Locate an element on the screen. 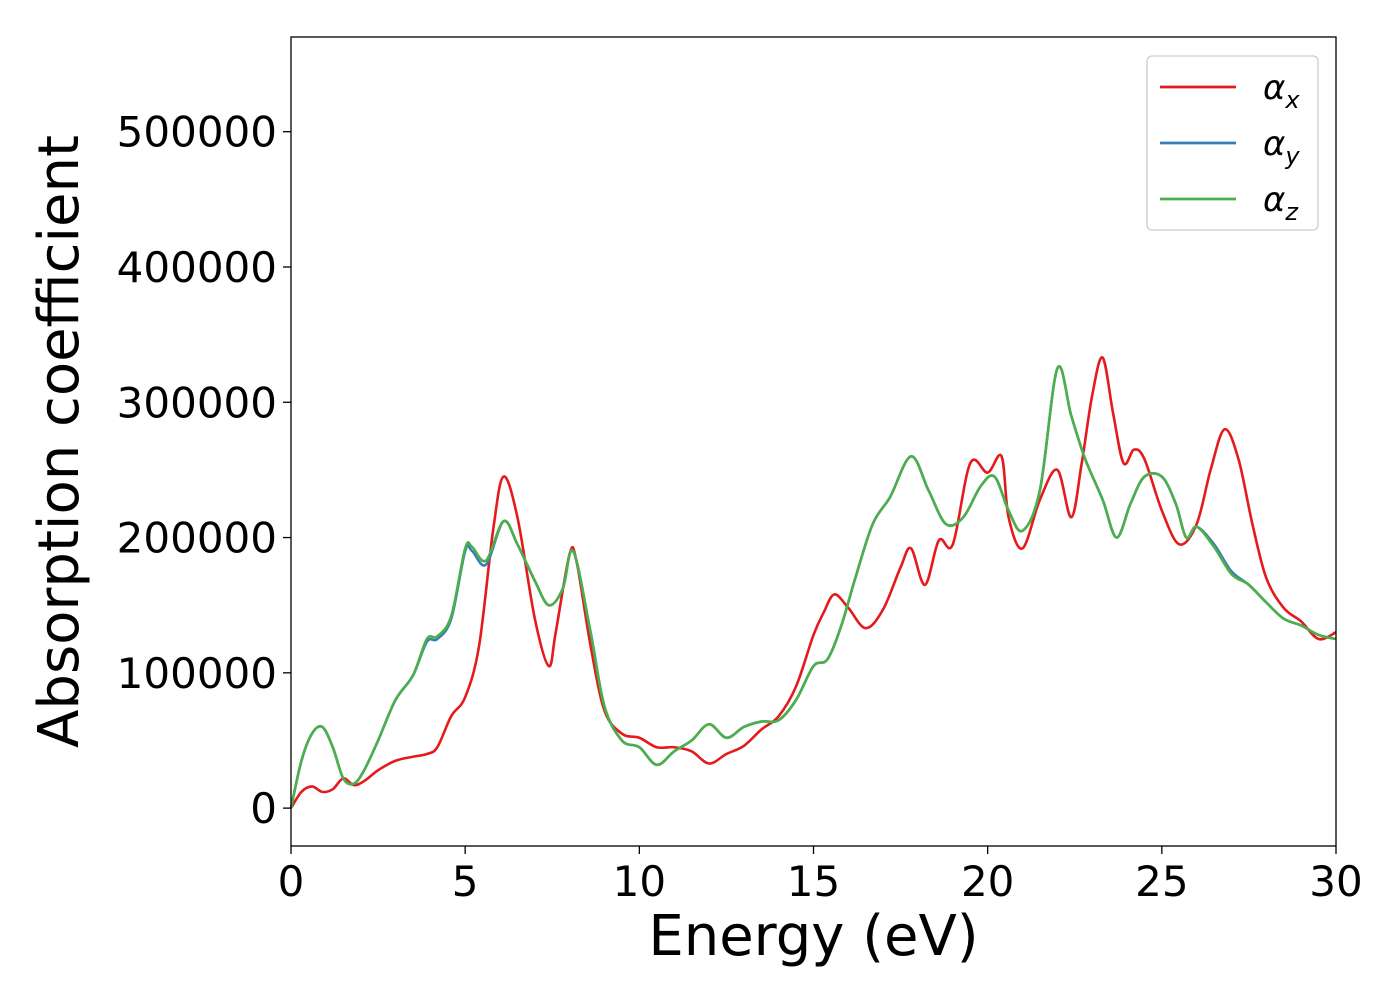 The image size is (1400, 1000). legend-label-y: αy is located at coordinates (1281, 147).